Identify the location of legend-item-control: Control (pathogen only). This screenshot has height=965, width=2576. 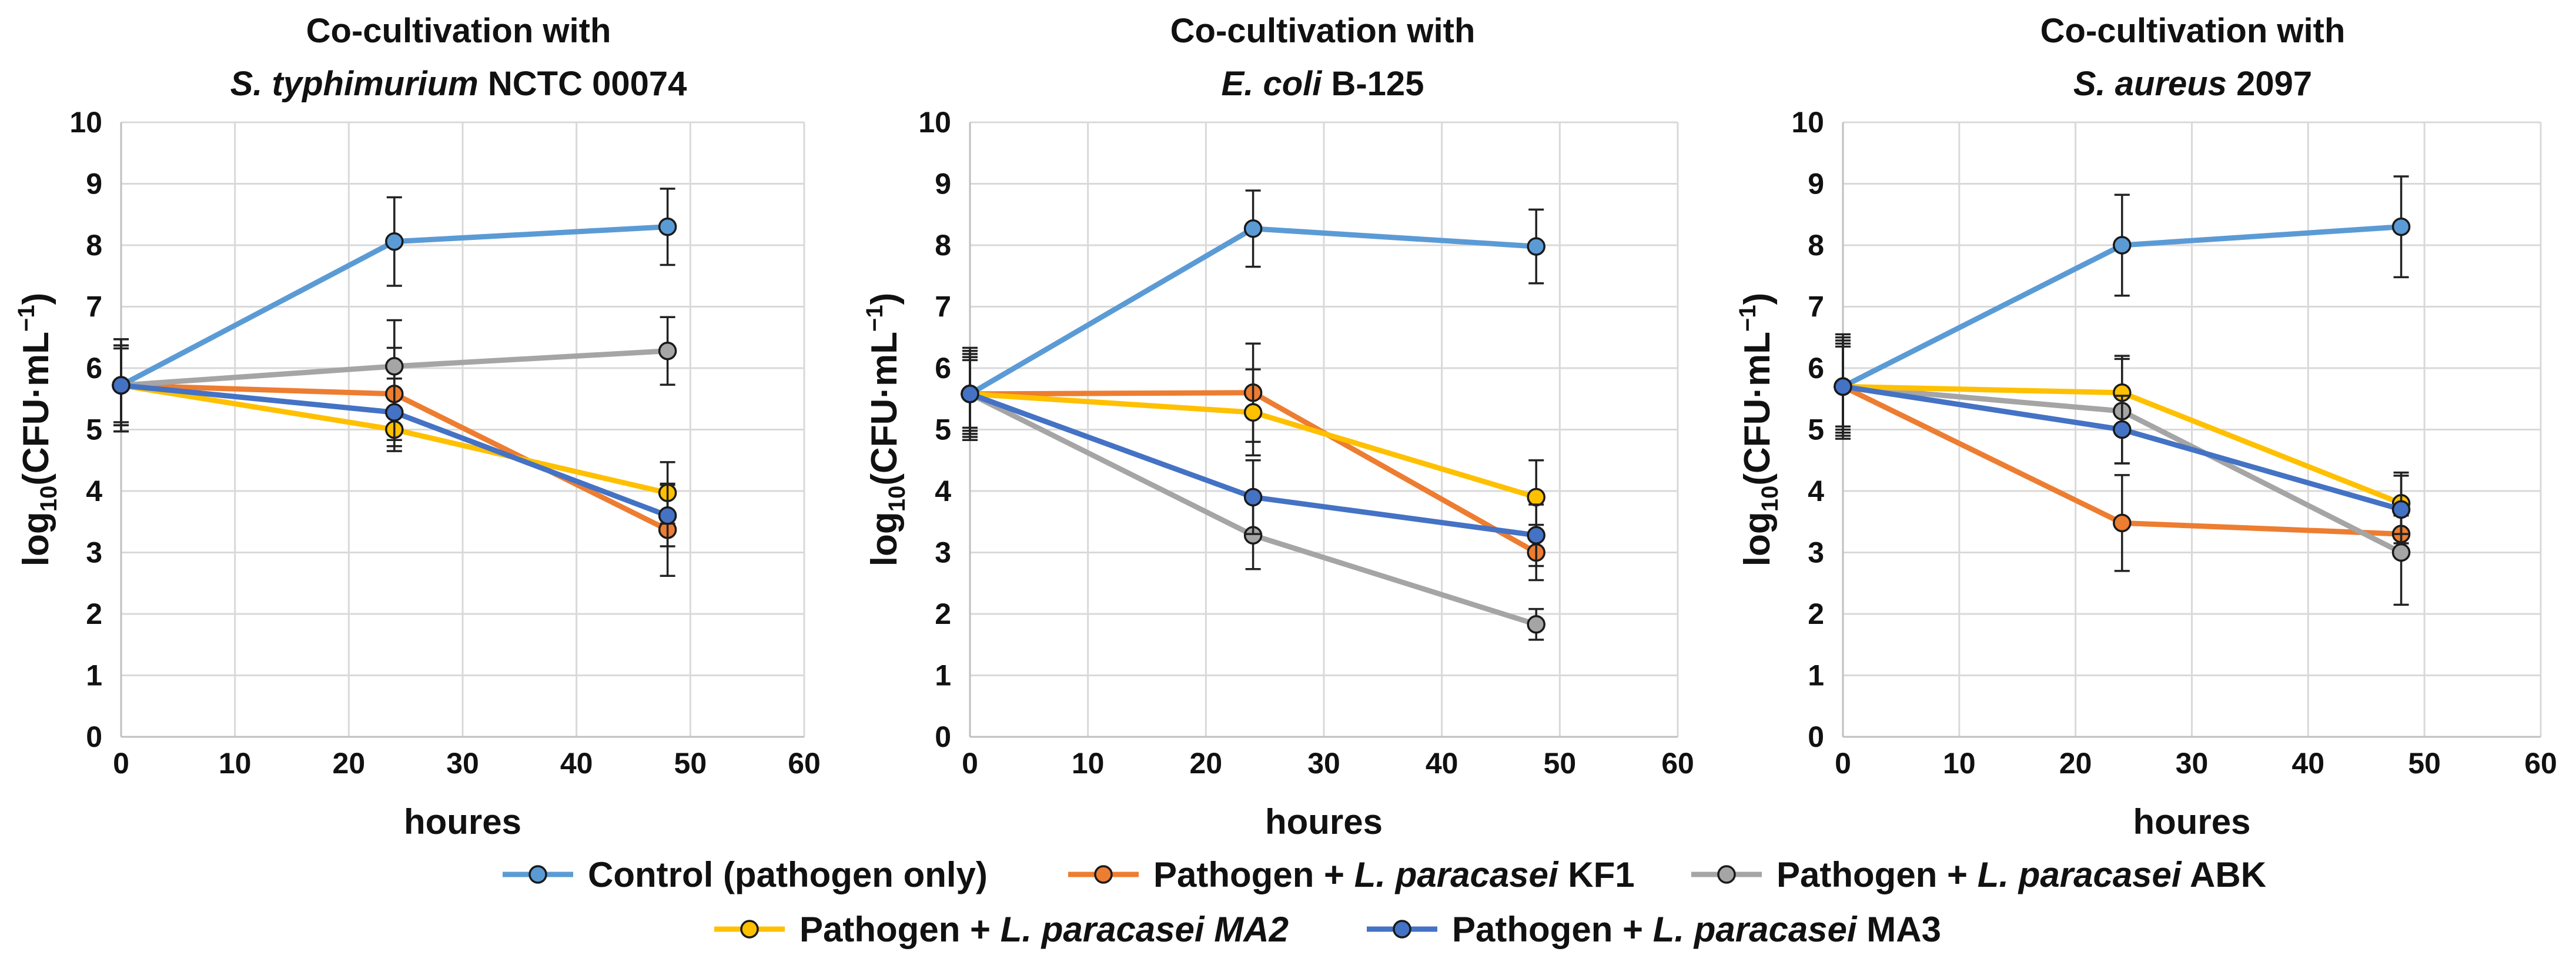
(745, 875).